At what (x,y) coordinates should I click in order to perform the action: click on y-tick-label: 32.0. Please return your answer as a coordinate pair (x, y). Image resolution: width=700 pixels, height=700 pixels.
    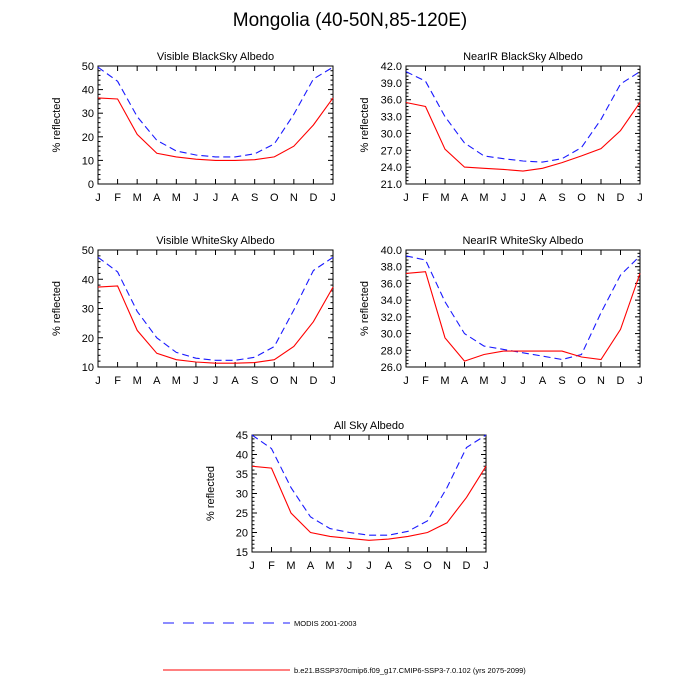
    Looking at the image, I should click on (391, 318).